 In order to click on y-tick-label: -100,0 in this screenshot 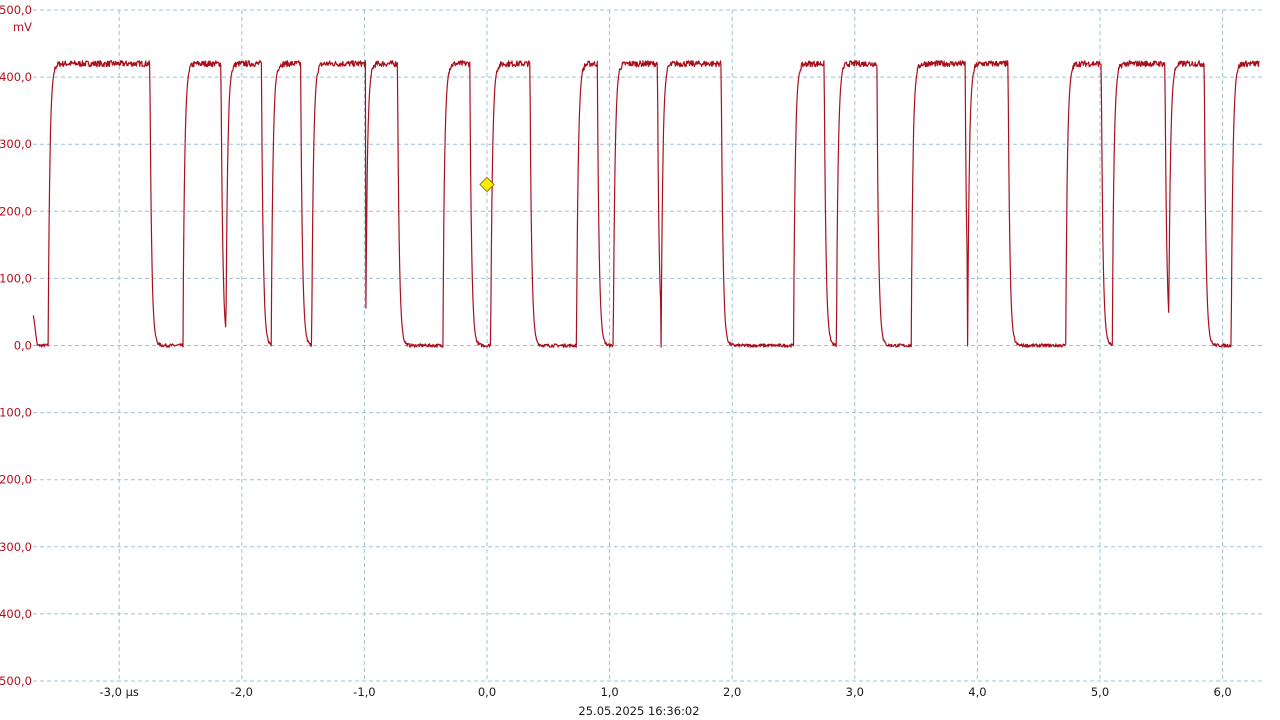, I will do `click(16, 413)`.